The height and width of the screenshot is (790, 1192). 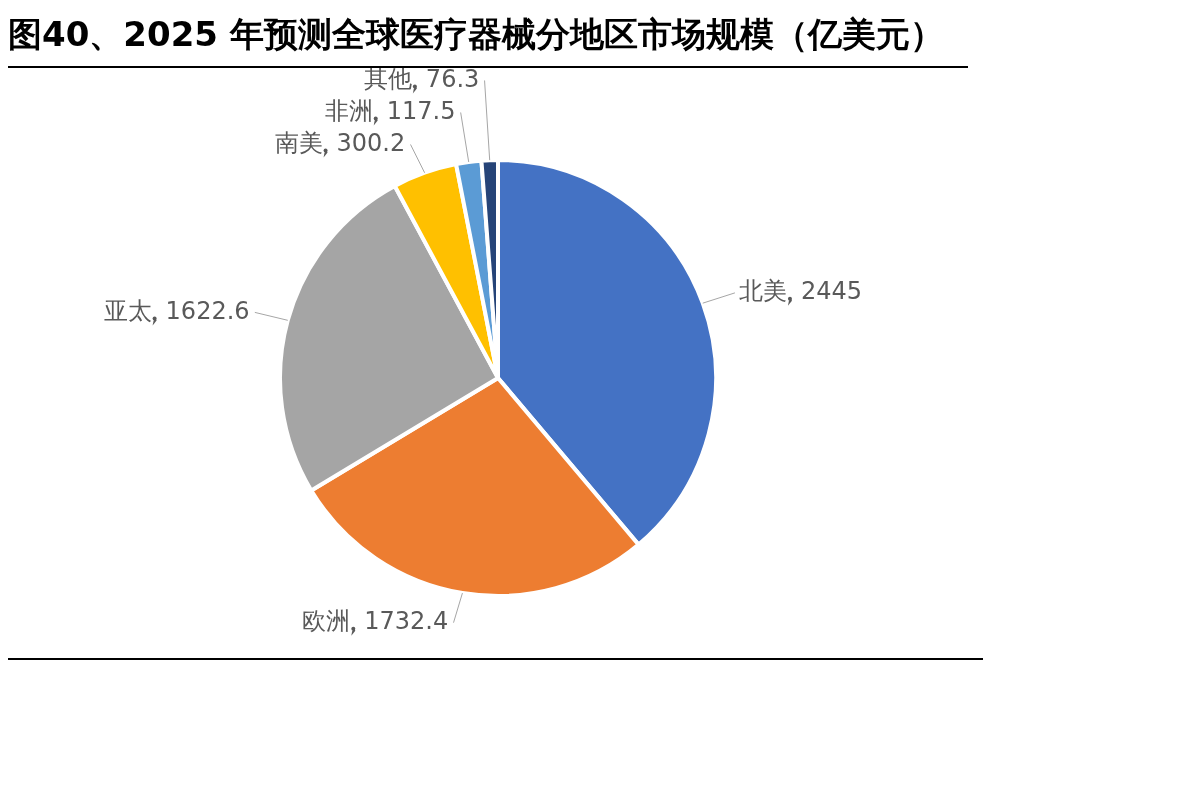 What do you see at coordinates (348, 110) in the screenshot?
I see `slice-label: 非洲` at bounding box center [348, 110].